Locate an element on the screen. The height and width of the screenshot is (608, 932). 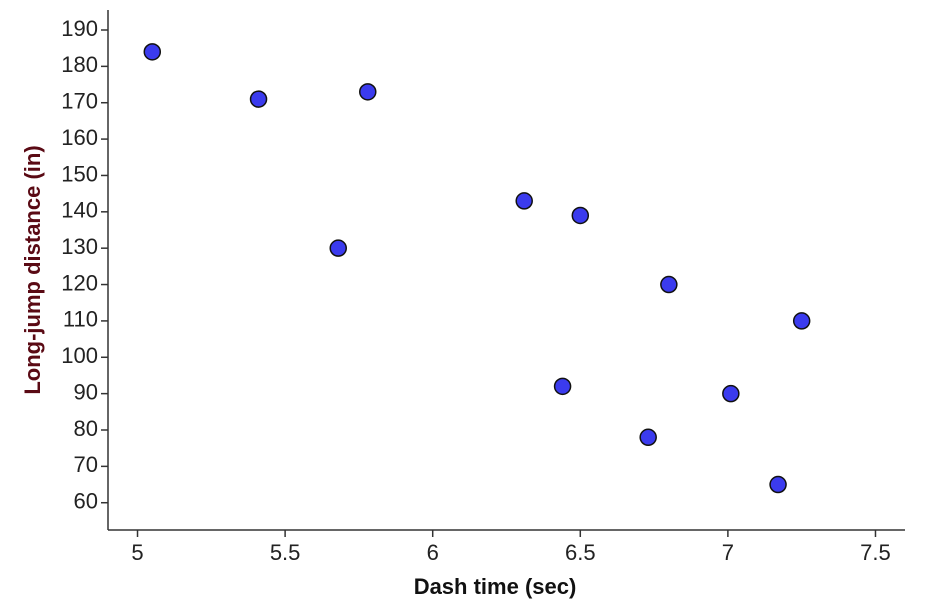
y-tick-label: 140 is located at coordinates (79, 210).